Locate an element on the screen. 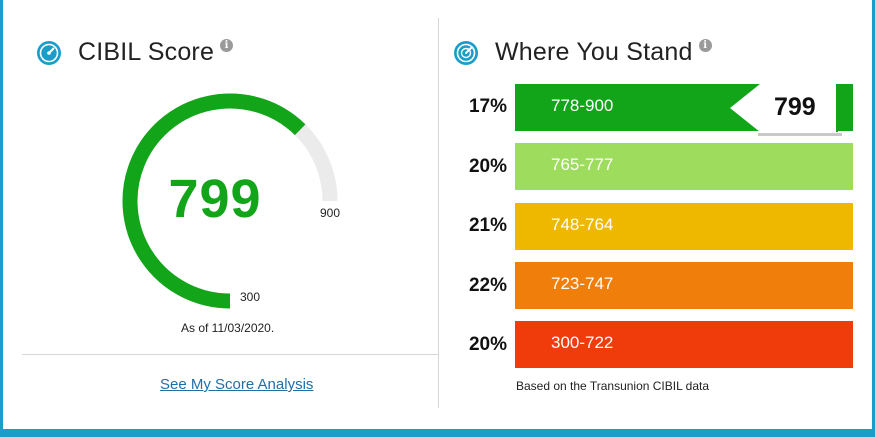  score-position-marker is located at coordinates (784, 108).